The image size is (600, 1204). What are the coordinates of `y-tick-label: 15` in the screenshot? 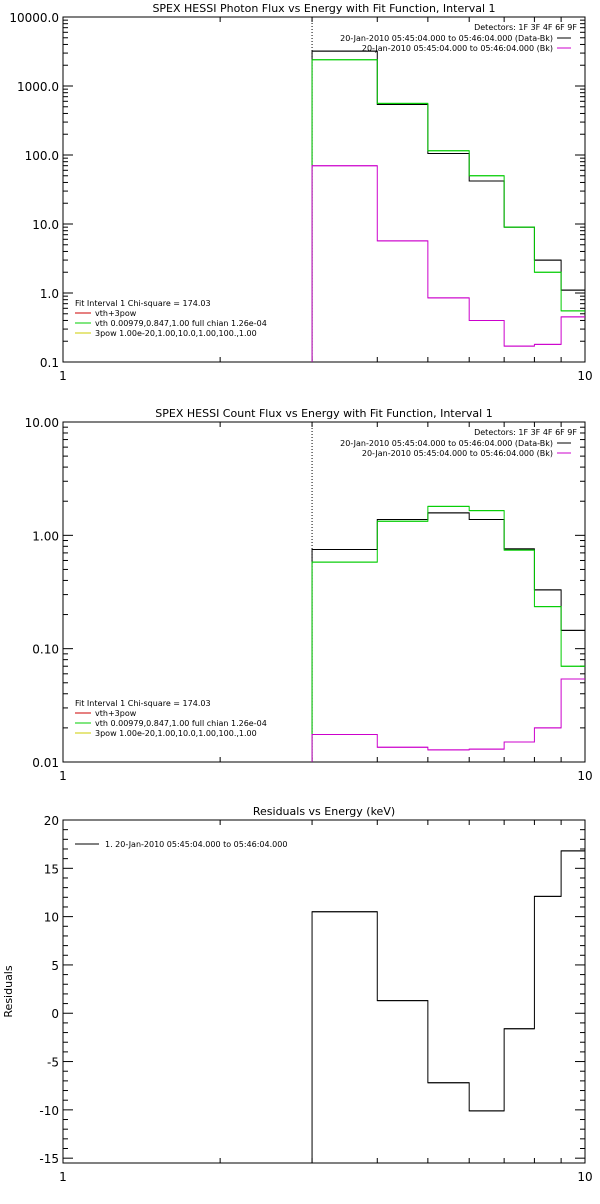 It's located at (51, 869).